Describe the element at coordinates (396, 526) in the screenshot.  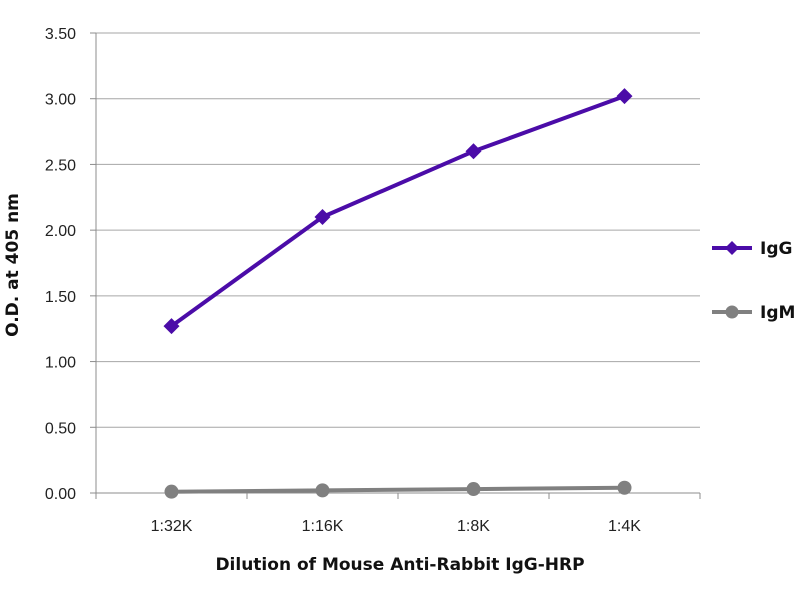
I see `x-tick-labels: 1:32K 1:16K 1:8K 1:4K` at that location.